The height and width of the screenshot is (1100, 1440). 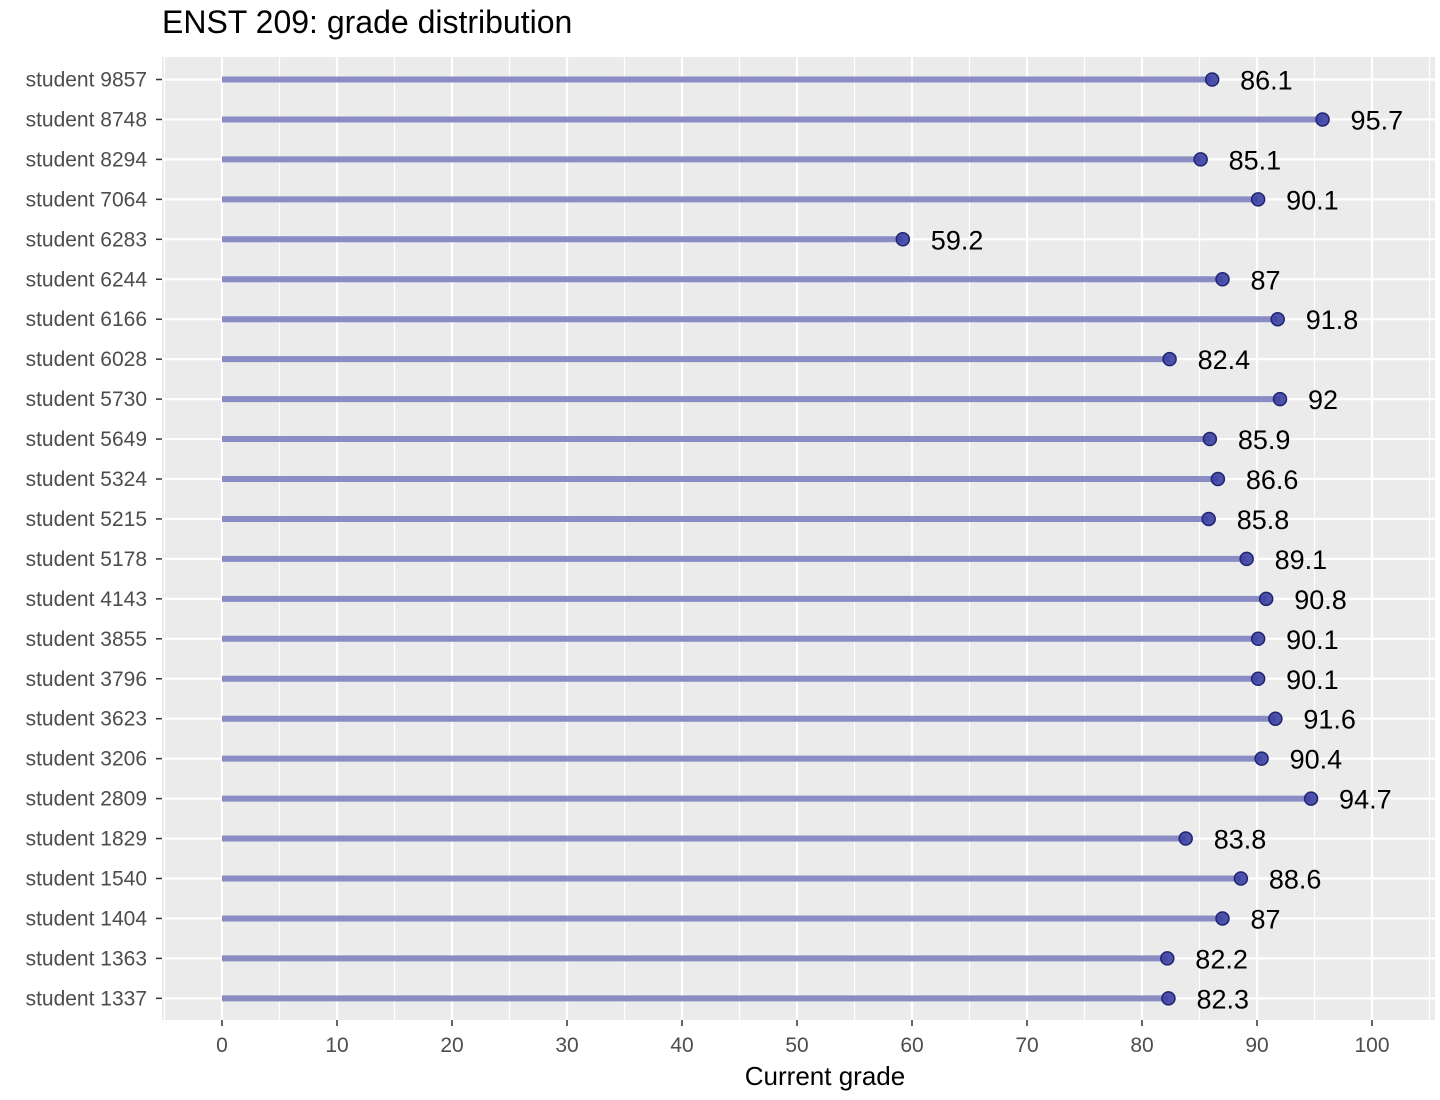 I want to click on x-tick-label: 70, so click(x=1026, y=1045).